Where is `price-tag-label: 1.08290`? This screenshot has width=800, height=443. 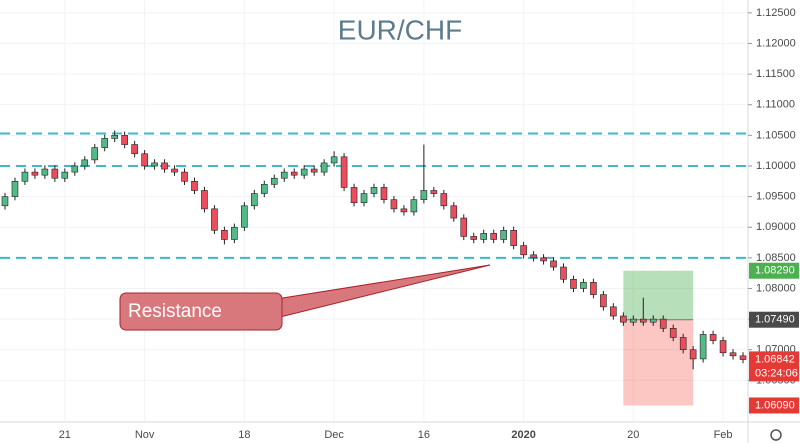
price-tag-label: 1.08290 is located at coordinates (775, 271).